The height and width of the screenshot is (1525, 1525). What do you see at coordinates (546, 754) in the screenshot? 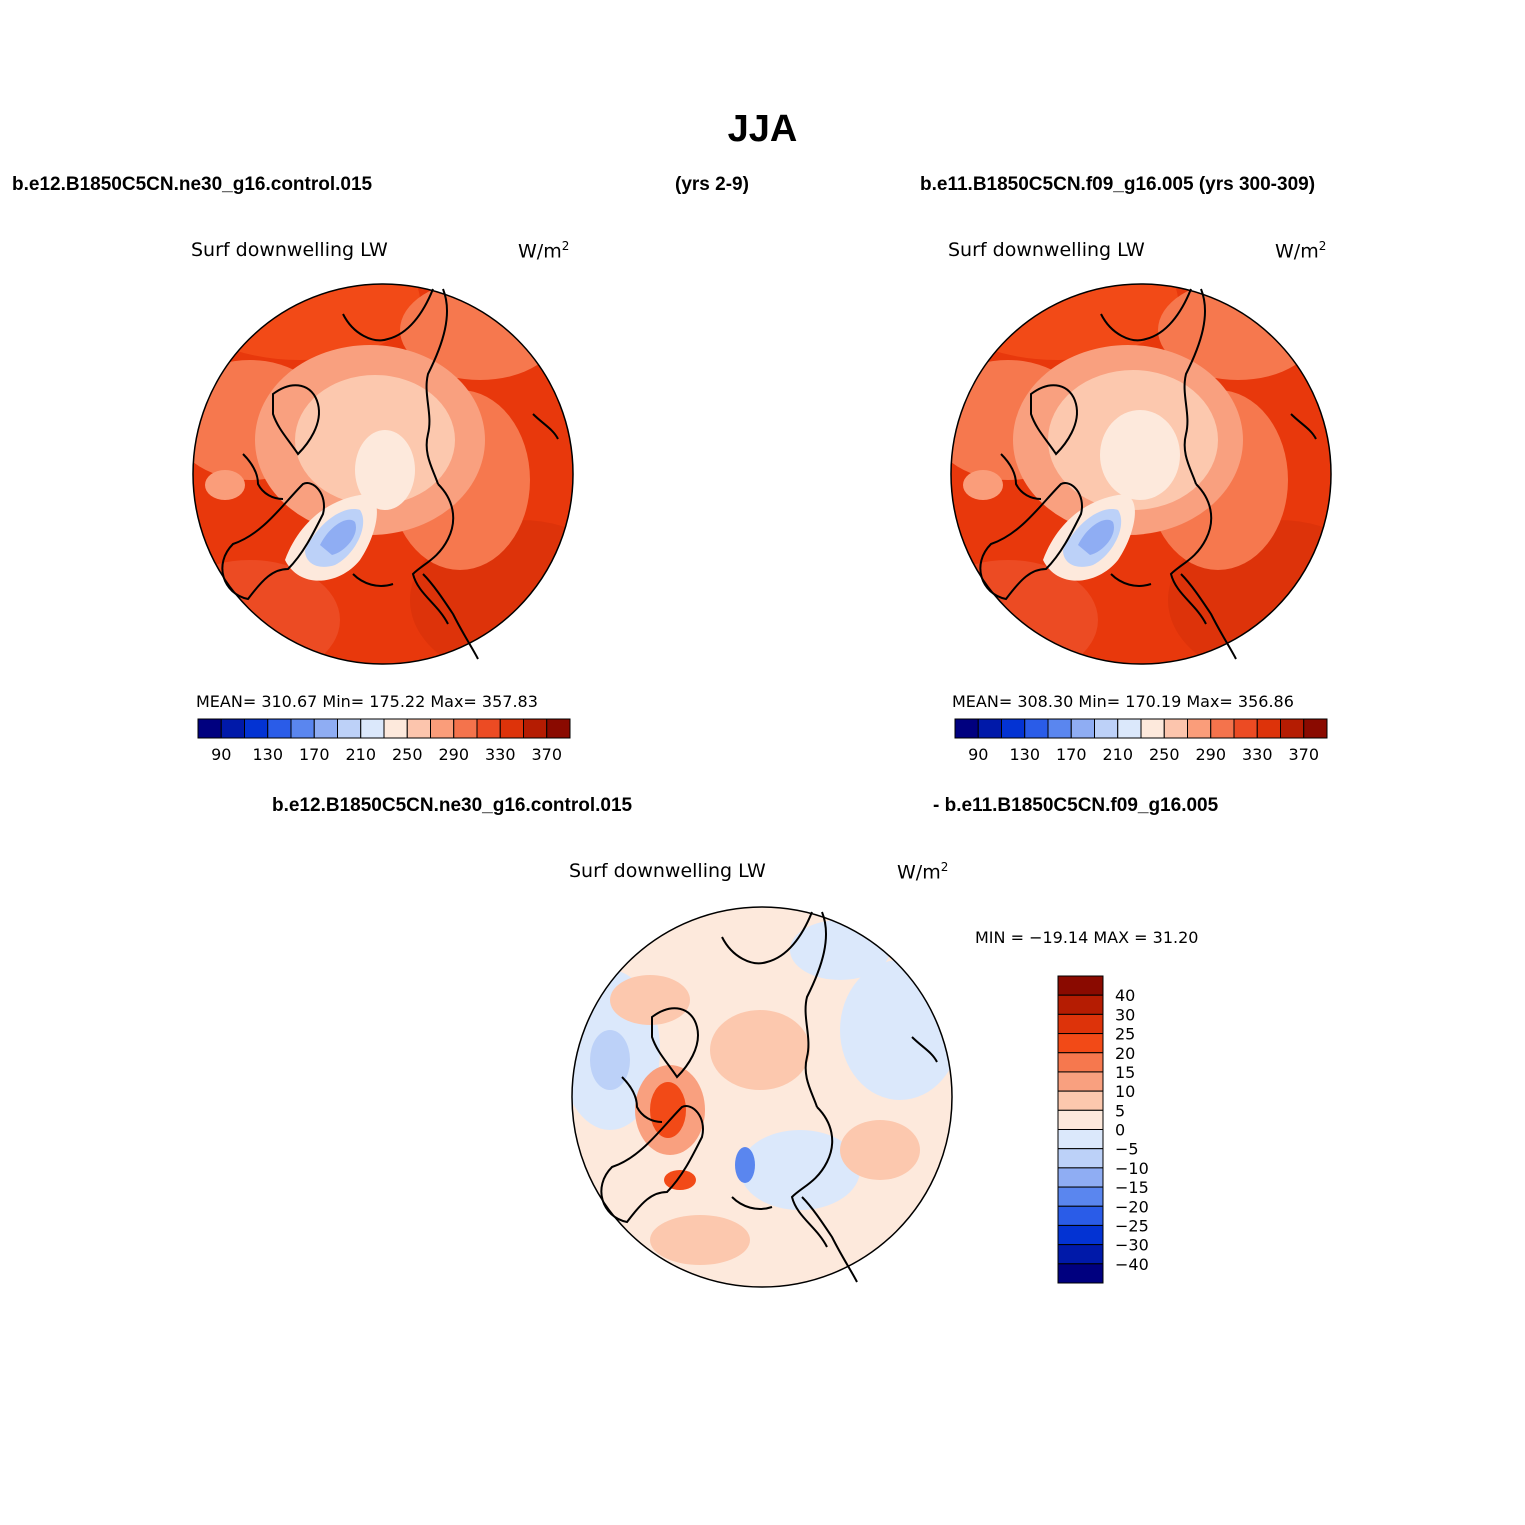
I see `panel1-colorbar-tick-label: 370` at bounding box center [546, 754].